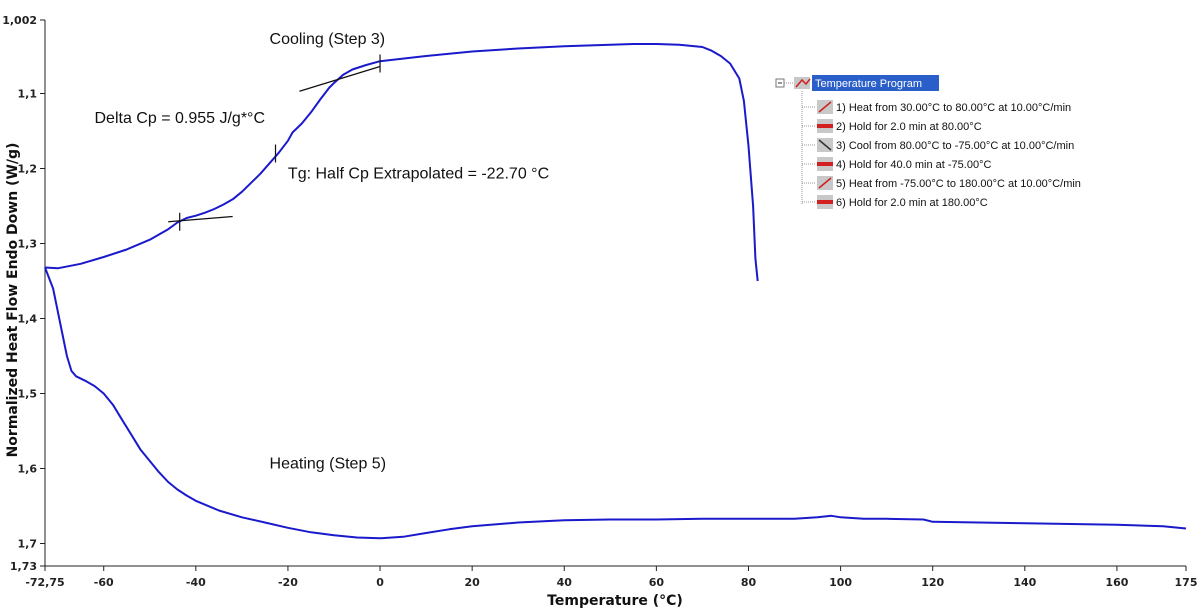  Describe the element at coordinates (380, 582) in the screenshot. I see `x-tick-label: 0` at that location.